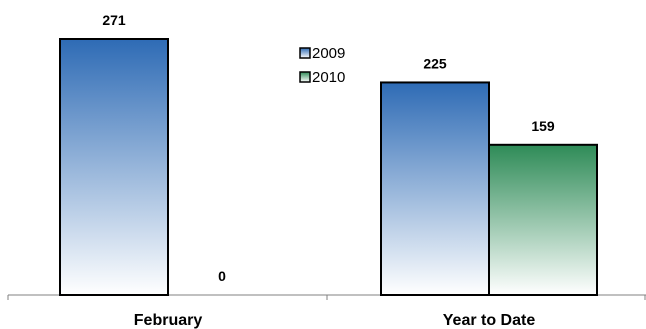 The width and height of the screenshot is (646, 329). Describe the element at coordinates (305, 77) in the screenshot. I see `legend-swatch-2010` at that location.